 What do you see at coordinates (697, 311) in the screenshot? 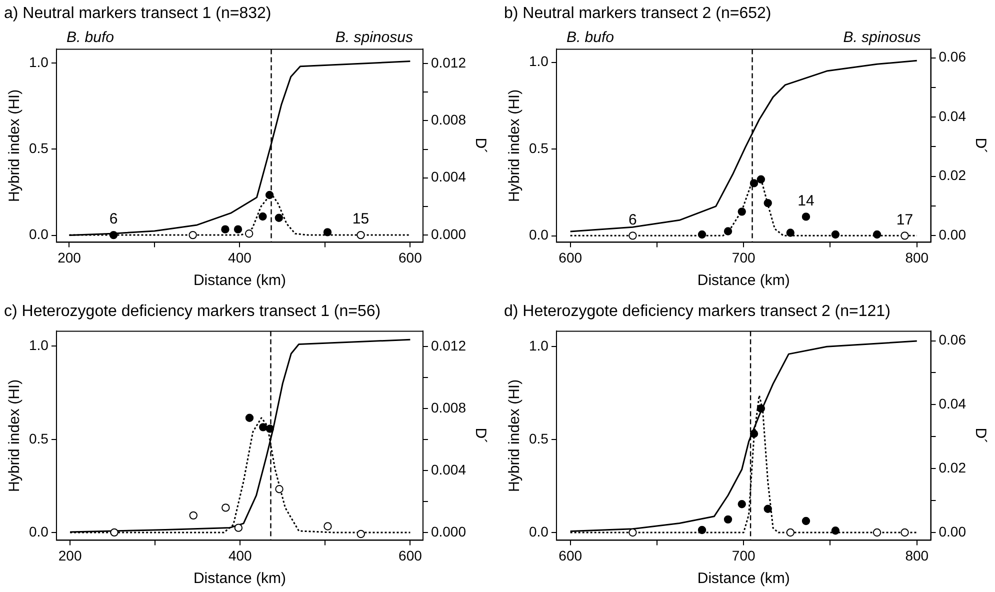
I see `chart-title: d) Heterozygote deficiency markers transect 2 (n=121)` at bounding box center [697, 311].